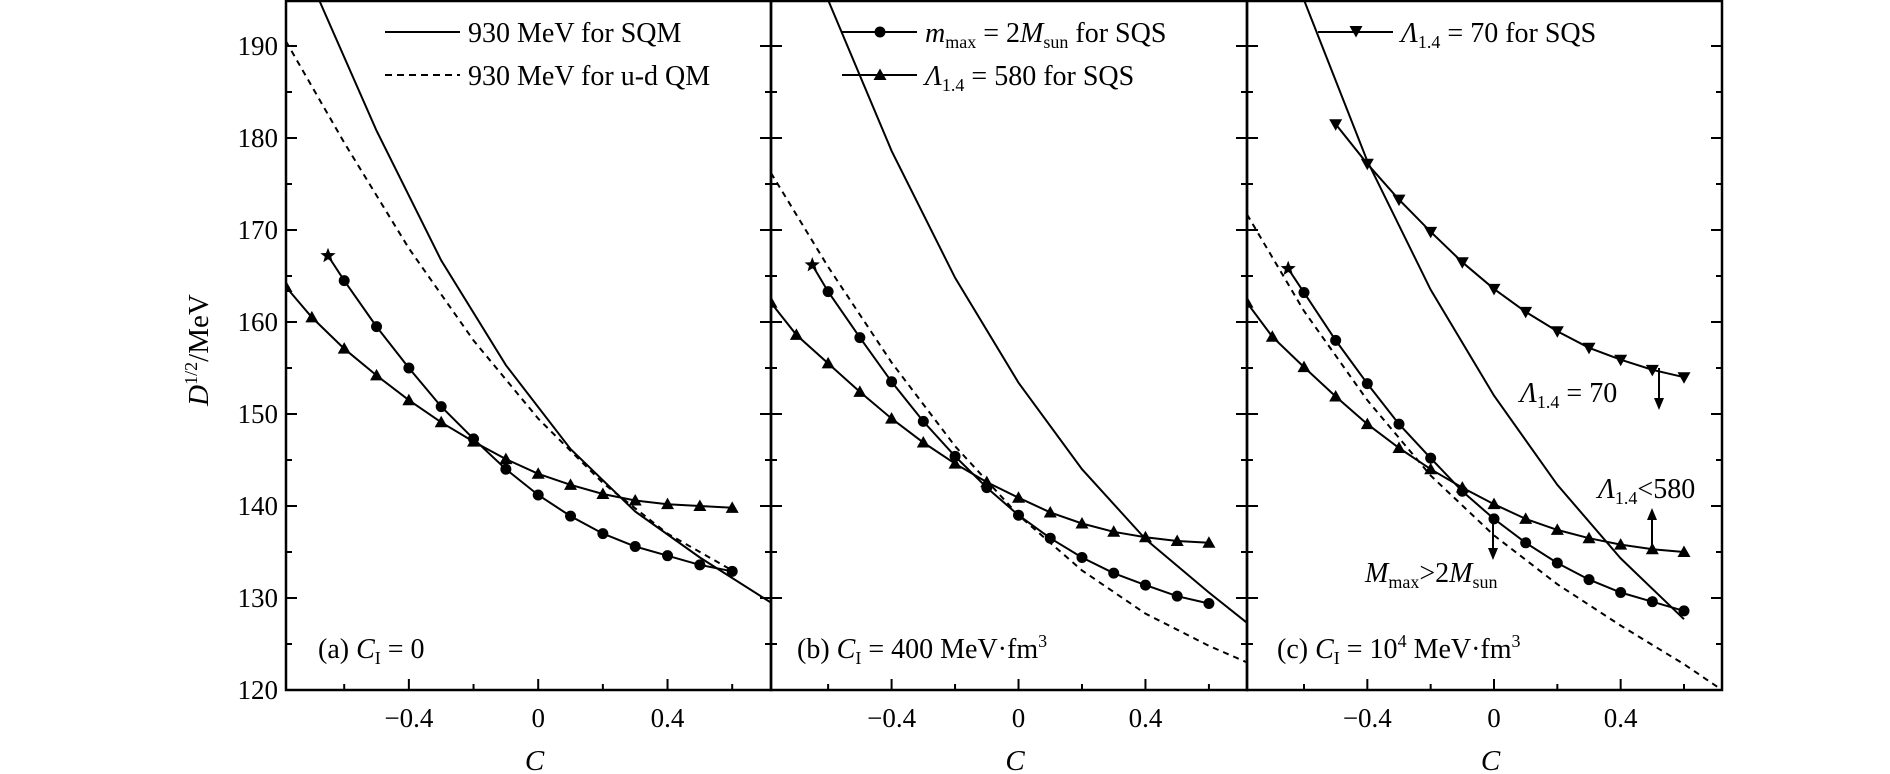 The image size is (1890, 774). I want to click on y-tick-label: 130, so click(258, 598).